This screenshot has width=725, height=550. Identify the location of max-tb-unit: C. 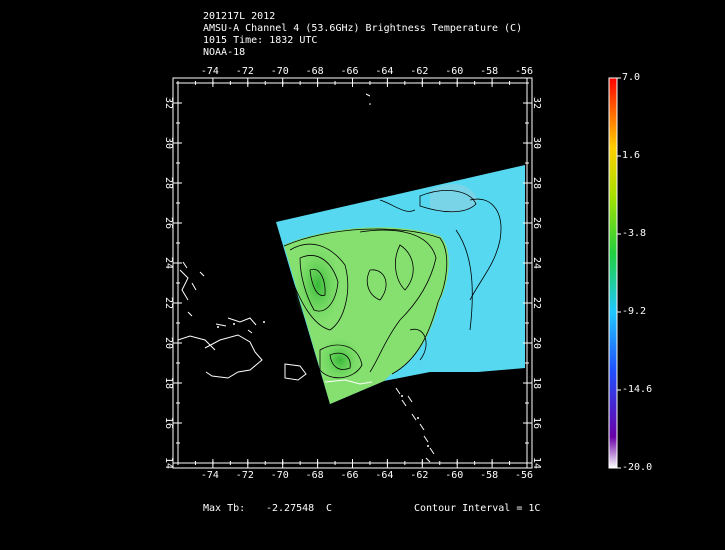
(329, 508).